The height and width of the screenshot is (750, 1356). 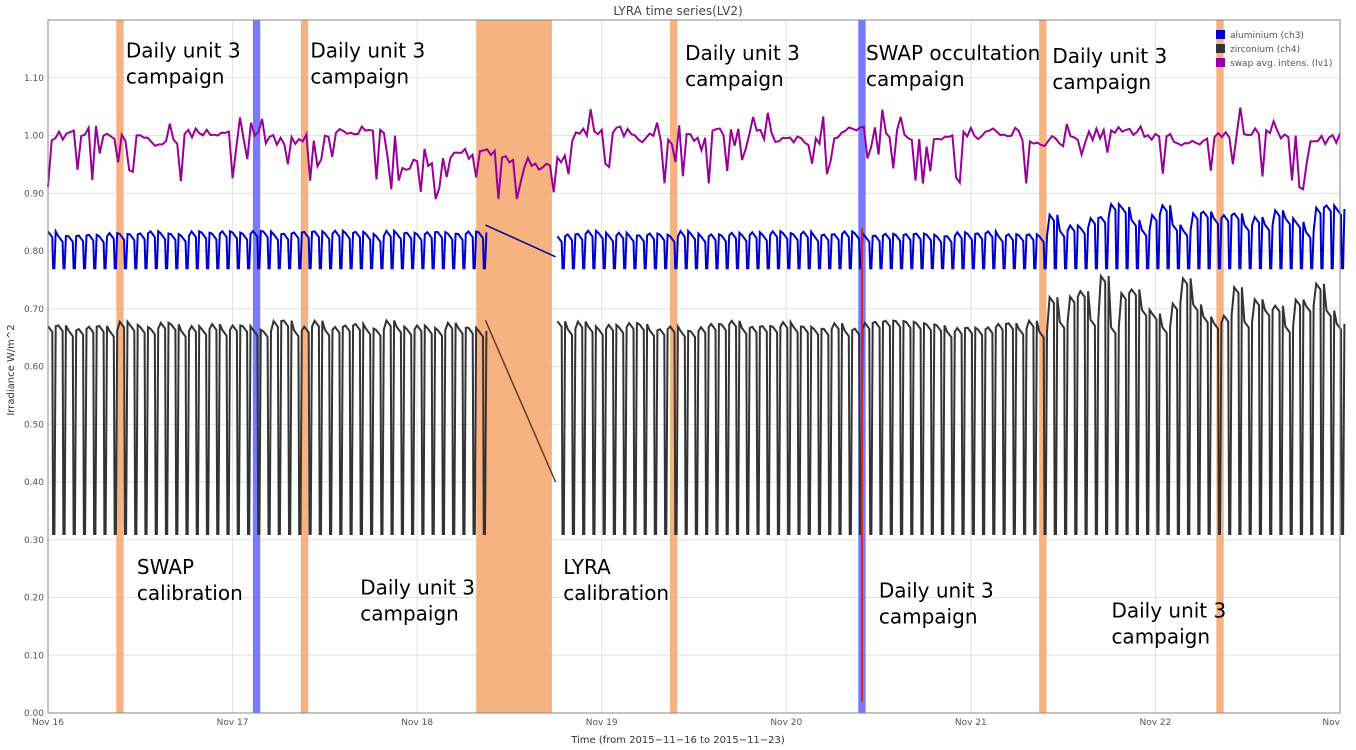 I want to click on legend-label: aluminium (ch3), so click(x=1267, y=36).